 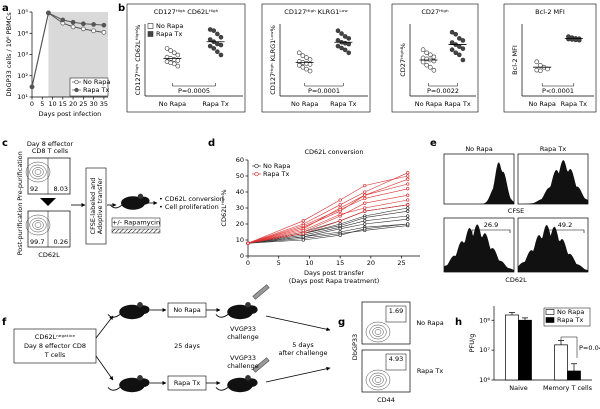 What do you see at coordinates (22, 76) in the screenshot?
I see `y-tick-label: 10²` at bounding box center [22, 76].